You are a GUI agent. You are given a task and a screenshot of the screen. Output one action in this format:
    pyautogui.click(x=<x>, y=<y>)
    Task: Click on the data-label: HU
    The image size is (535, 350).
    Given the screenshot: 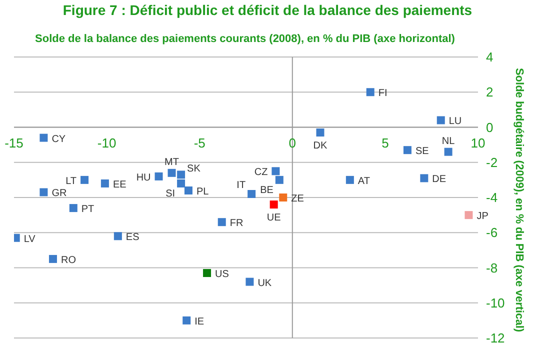 What is the action you would take?
    pyautogui.click(x=143, y=178)
    